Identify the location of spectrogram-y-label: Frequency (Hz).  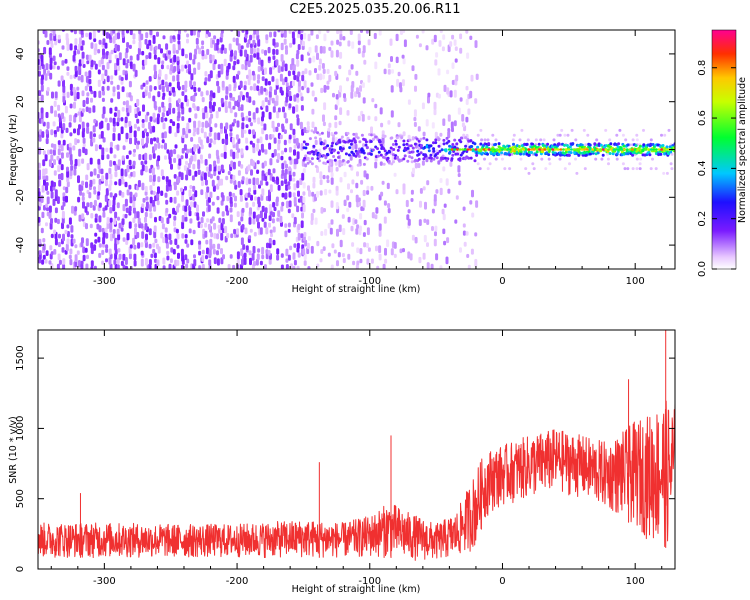
(13, 150).